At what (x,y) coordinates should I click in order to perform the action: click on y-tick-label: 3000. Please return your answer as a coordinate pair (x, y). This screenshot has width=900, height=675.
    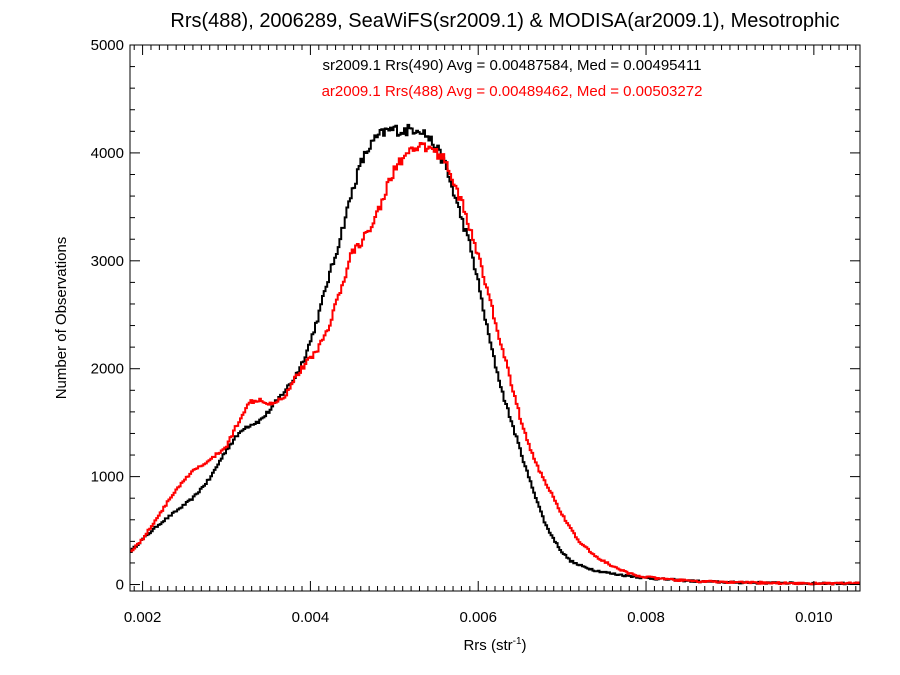
    Looking at the image, I should click on (107, 261).